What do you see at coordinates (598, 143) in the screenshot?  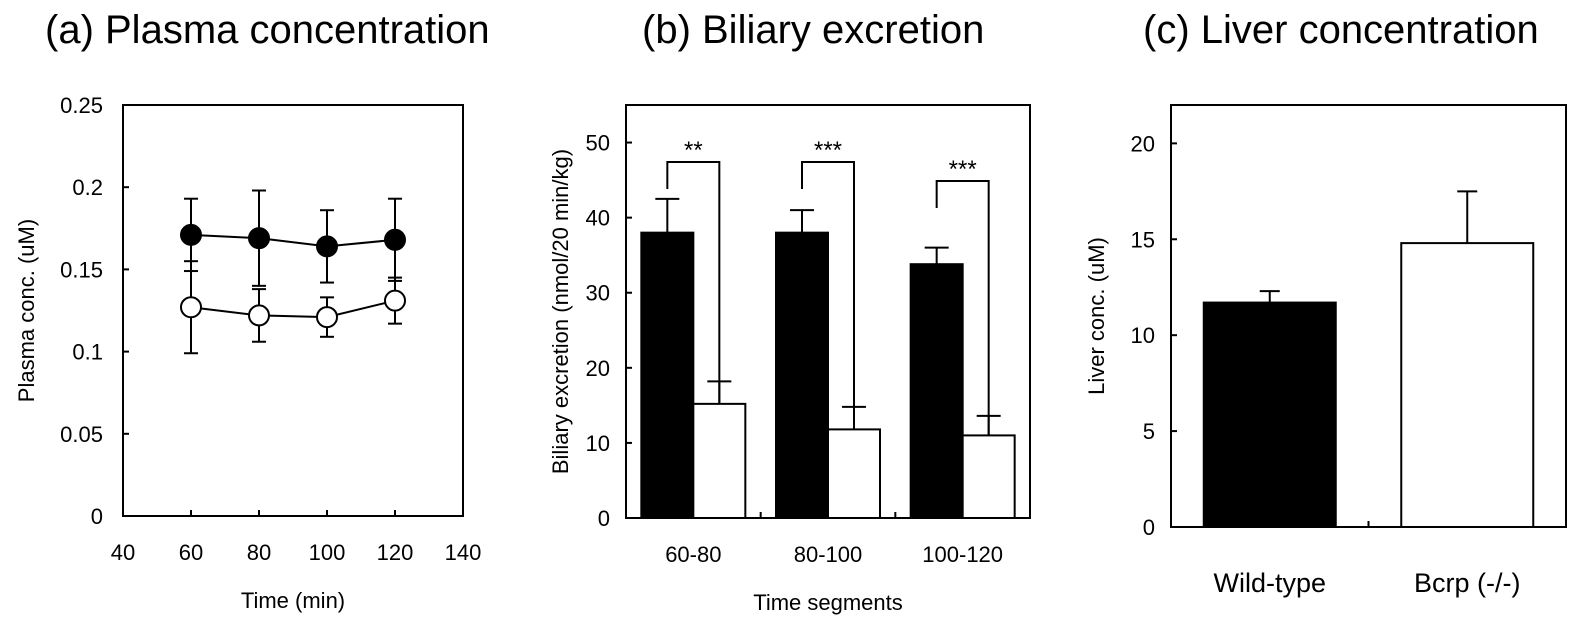 I see `y-tick-label: 50` at bounding box center [598, 143].